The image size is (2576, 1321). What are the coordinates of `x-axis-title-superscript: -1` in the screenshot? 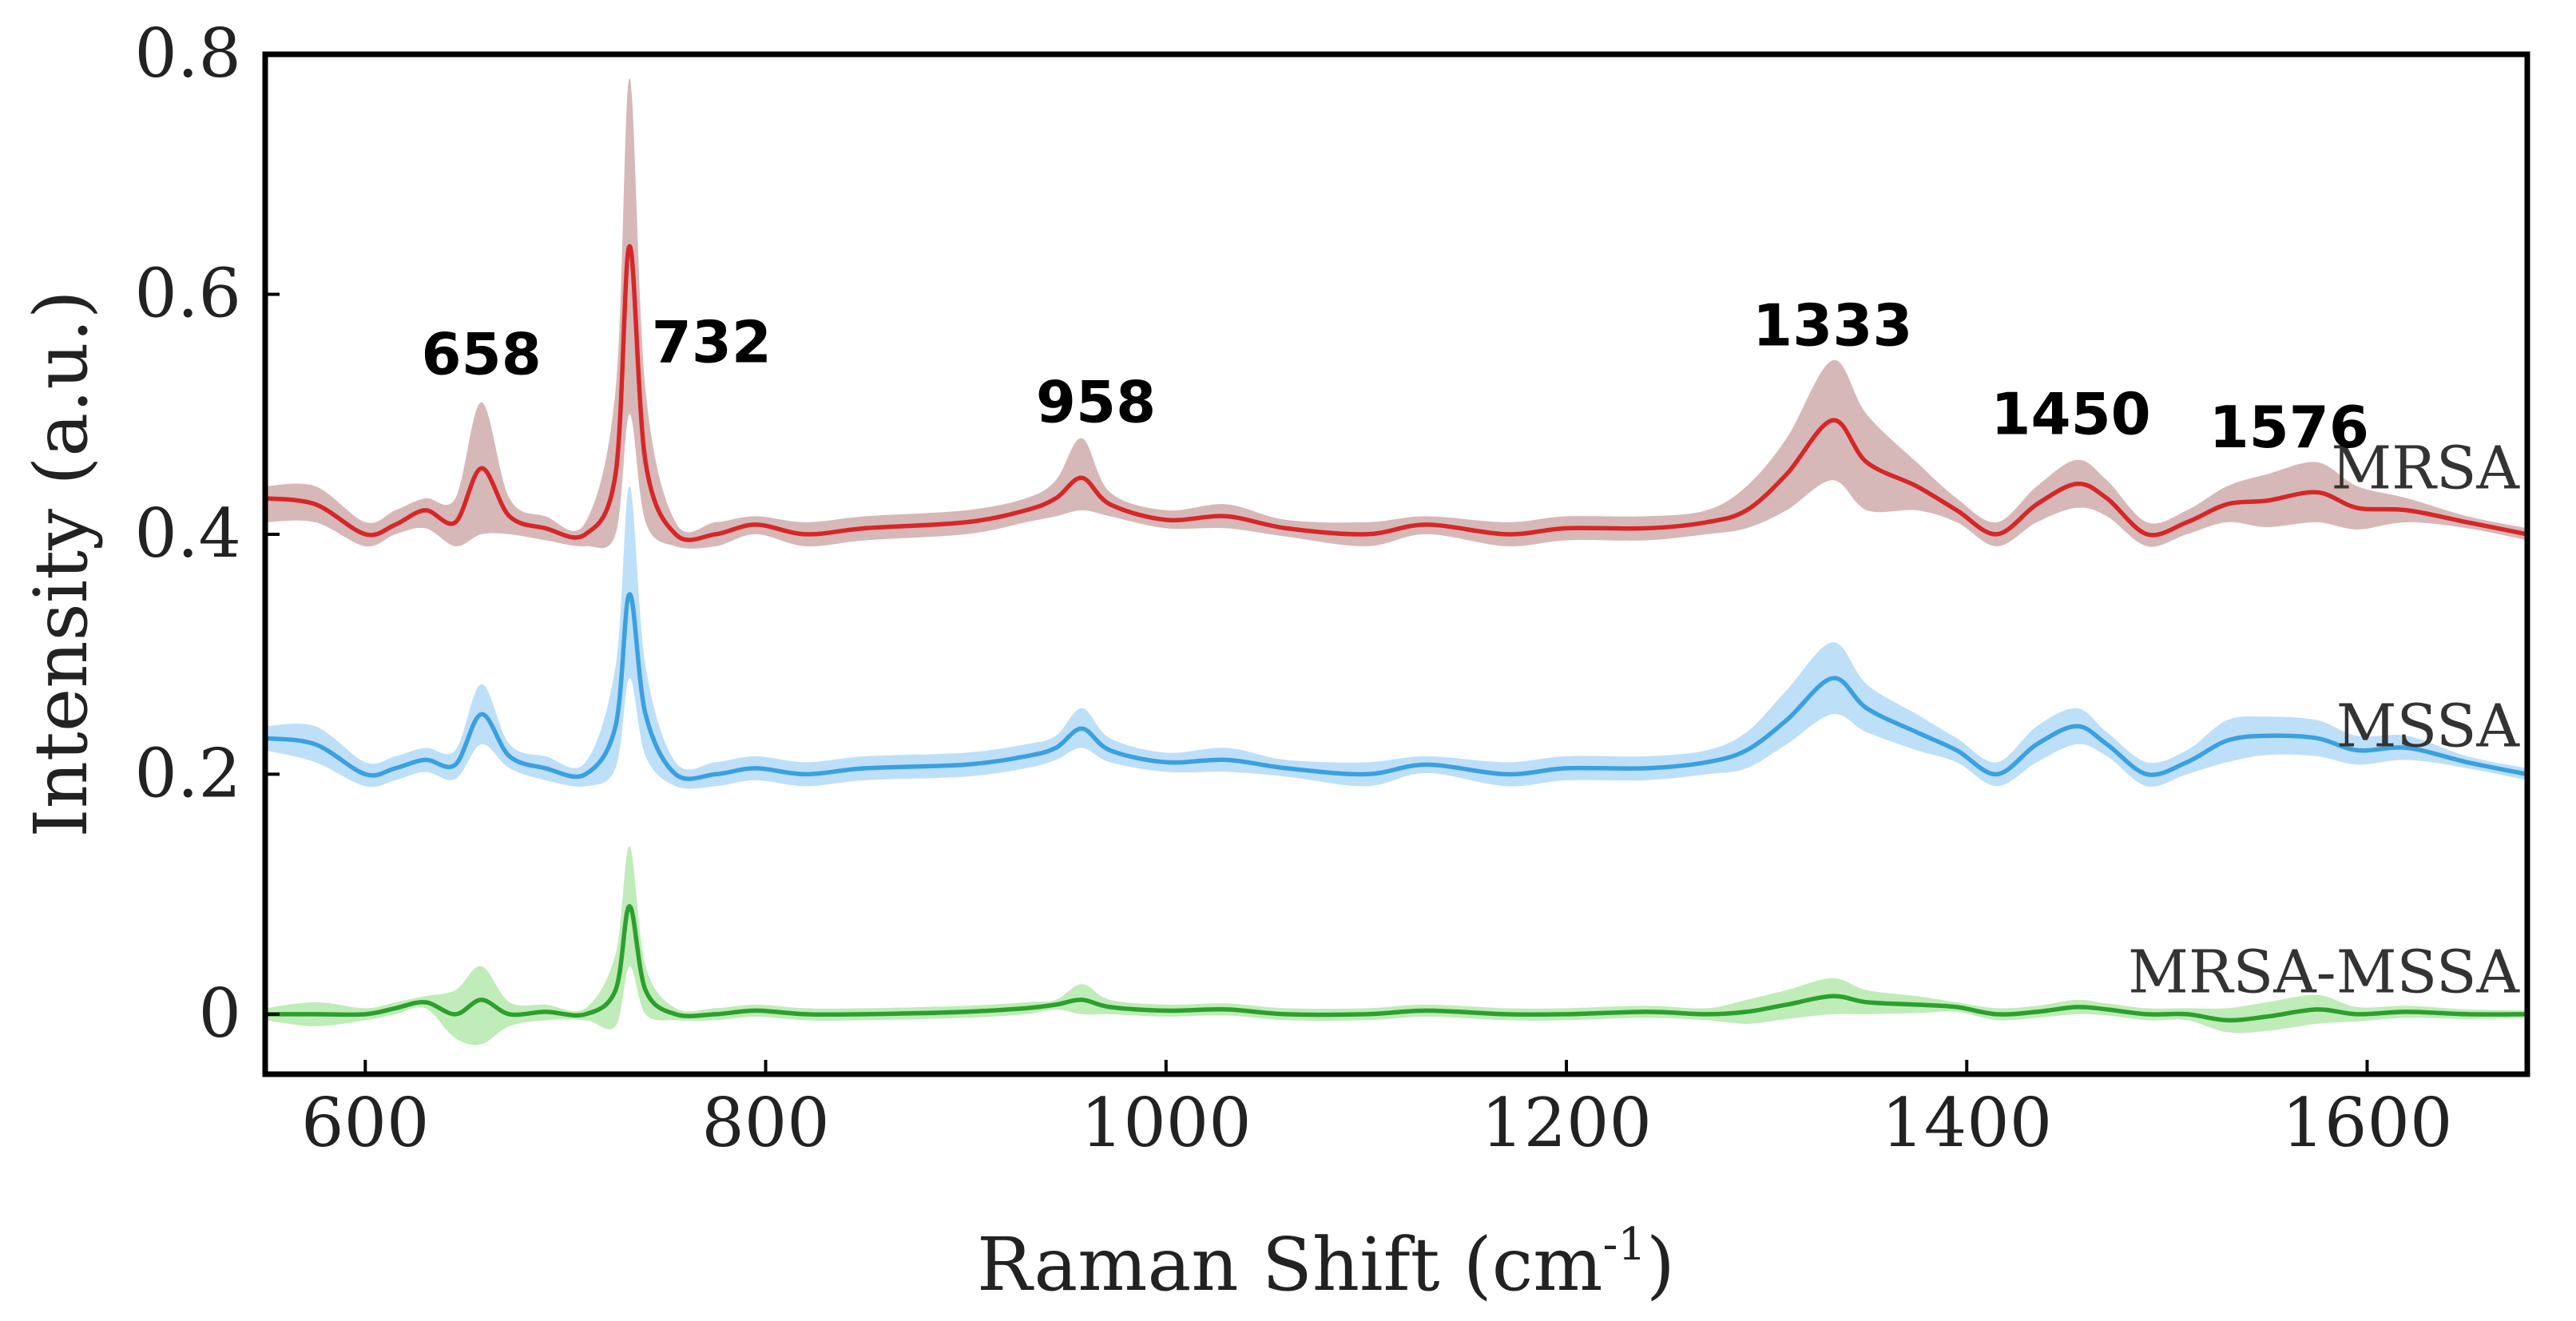 It's located at (1624, 1245).